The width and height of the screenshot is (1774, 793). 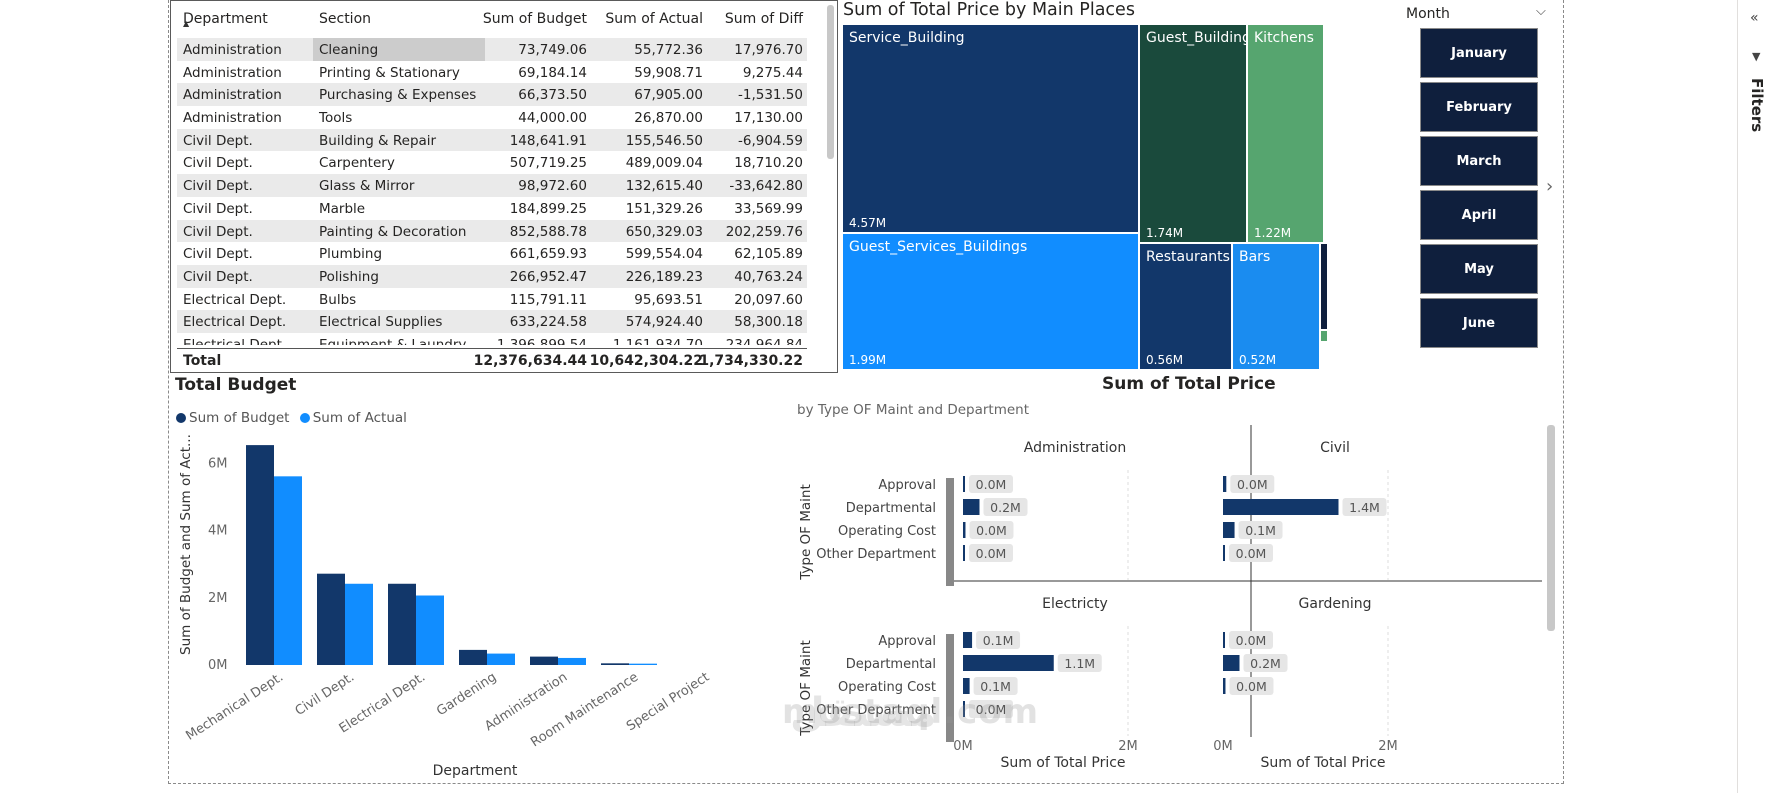 I want to click on cell-section: Equipment & Laundry, so click(x=393, y=340).